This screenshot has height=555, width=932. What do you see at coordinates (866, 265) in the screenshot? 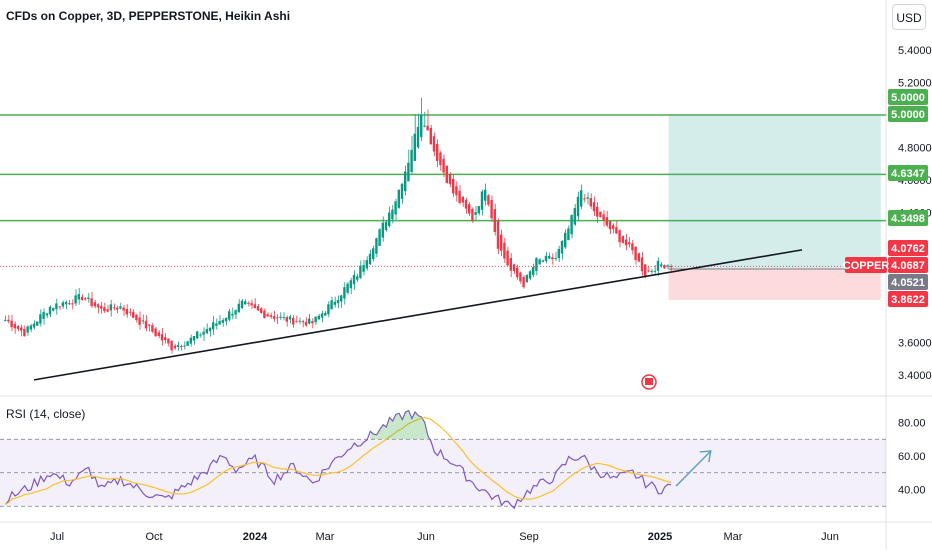
I see `symbol-tag: COPPER` at bounding box center [866, 265].